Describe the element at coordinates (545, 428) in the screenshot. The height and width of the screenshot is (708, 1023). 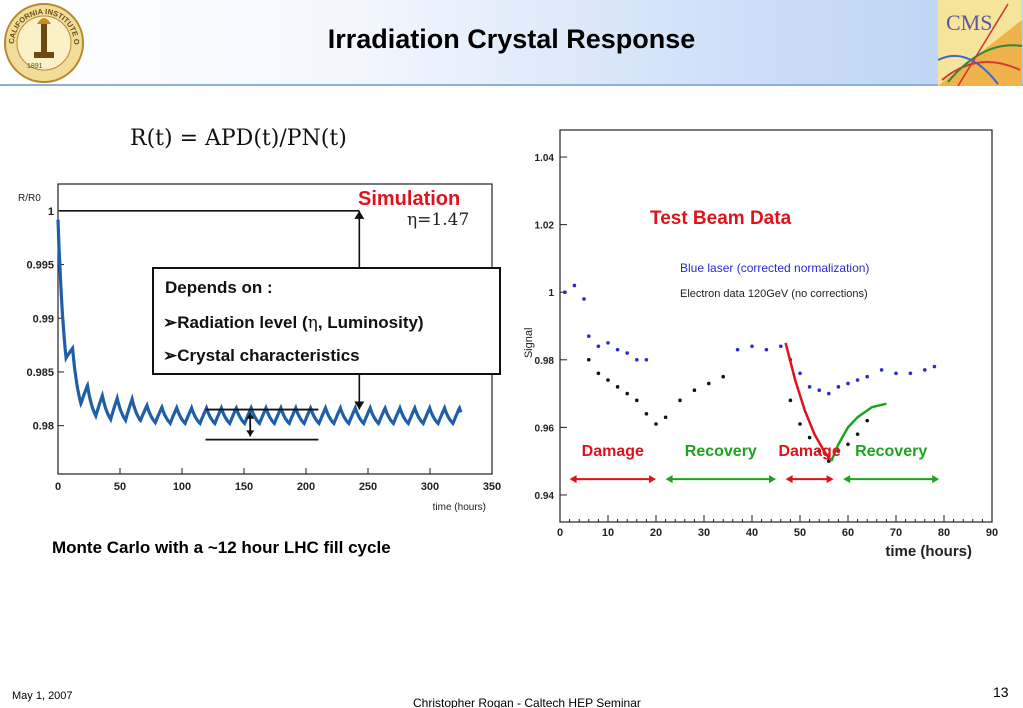
I see `tb-y-tick-label: 0.96` at that location.